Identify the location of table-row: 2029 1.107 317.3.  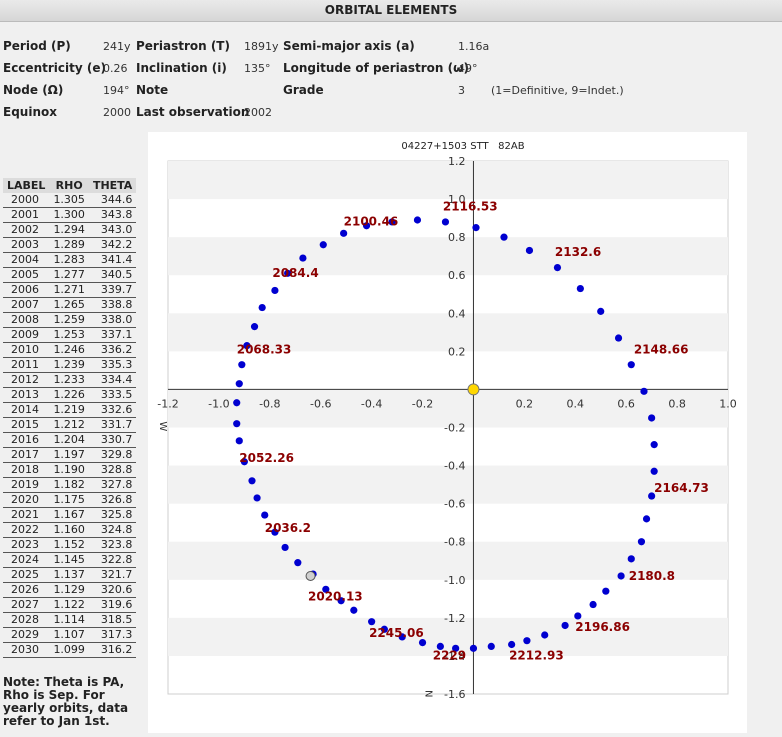
(70, 635).